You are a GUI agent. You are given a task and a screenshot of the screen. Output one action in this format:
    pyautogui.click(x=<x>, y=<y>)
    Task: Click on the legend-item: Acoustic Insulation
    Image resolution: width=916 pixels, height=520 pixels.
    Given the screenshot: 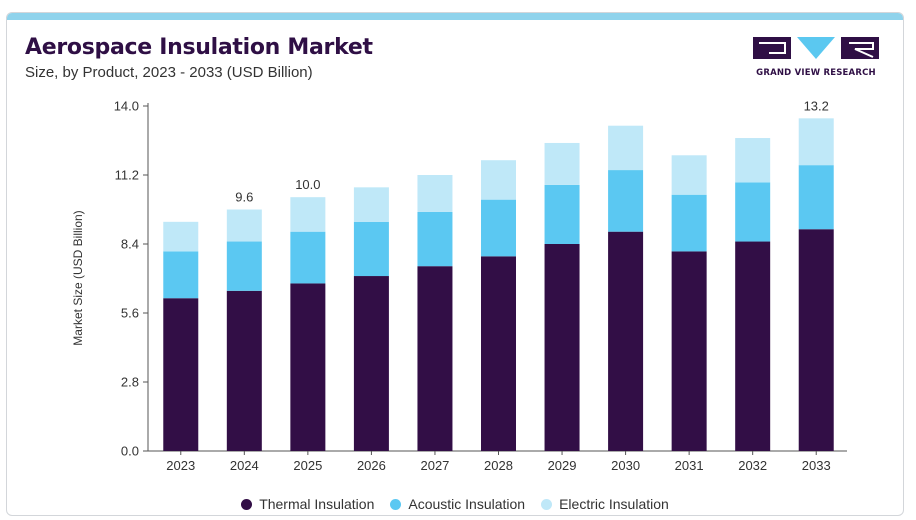 What is the action you would take?
    pyautogui.click(x=457, y=504)
    